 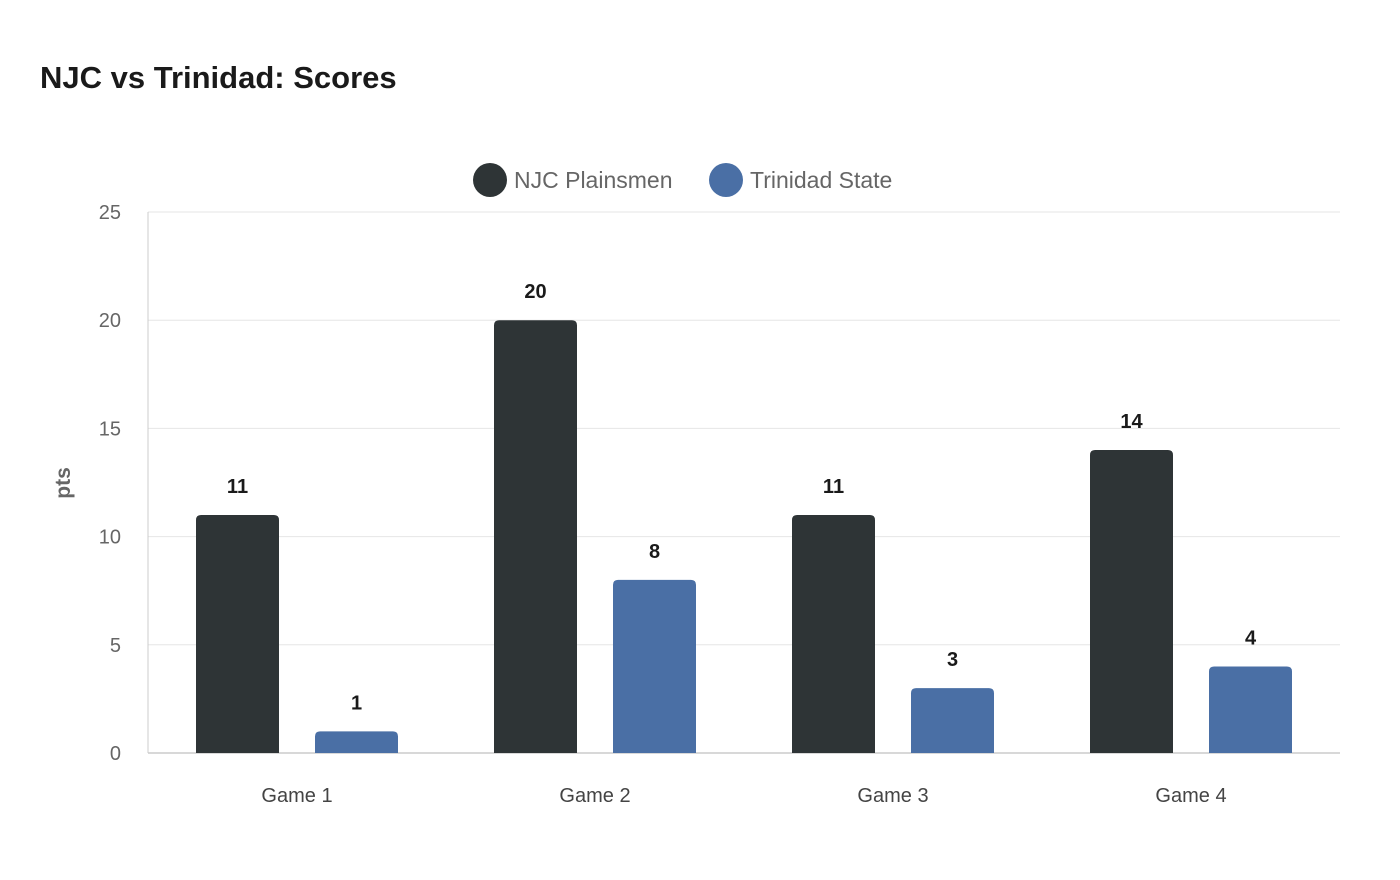 What do you see at coordinates (682, 180) in the screenshot?
I see `legend: NJC Plainsmen Trinidad State` at bounding box center [682, 180].